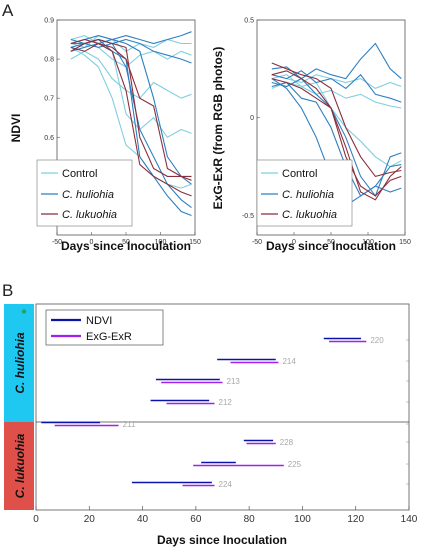 This screenshot has width=429, height=550. I want to click on exg-legend-huliohia: C. huliohia, so click(308, 195).